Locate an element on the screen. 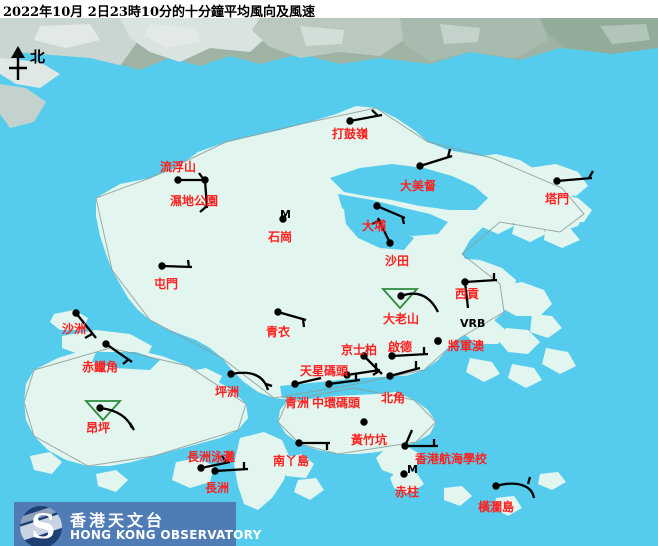  station-name-label: 將軍澳 is located at coordinates (466, 346).